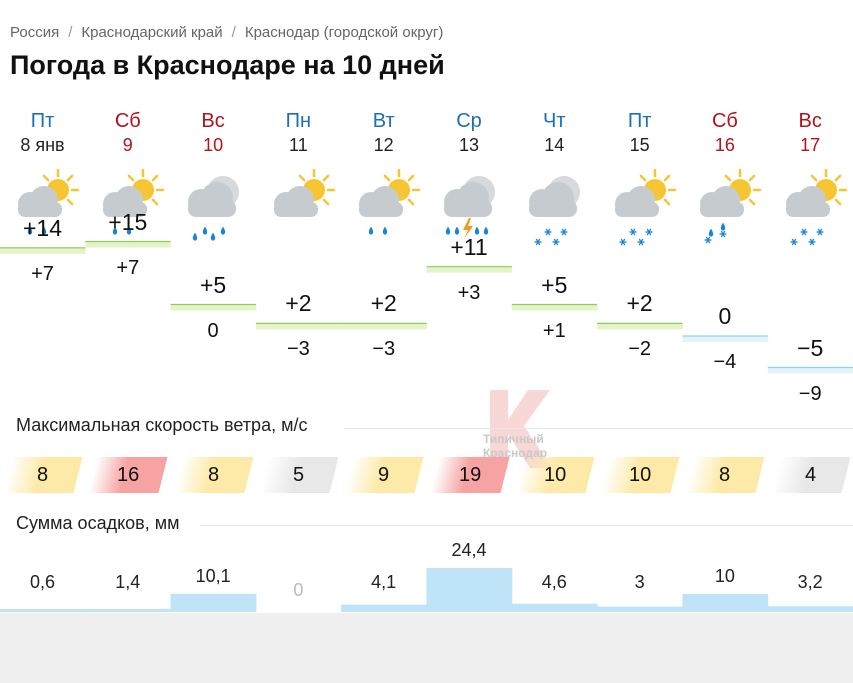  What do you see at coordinates (639, 582) in the screenshot?
I see `precipitation-value: 3` at bounding box center [639, 582].